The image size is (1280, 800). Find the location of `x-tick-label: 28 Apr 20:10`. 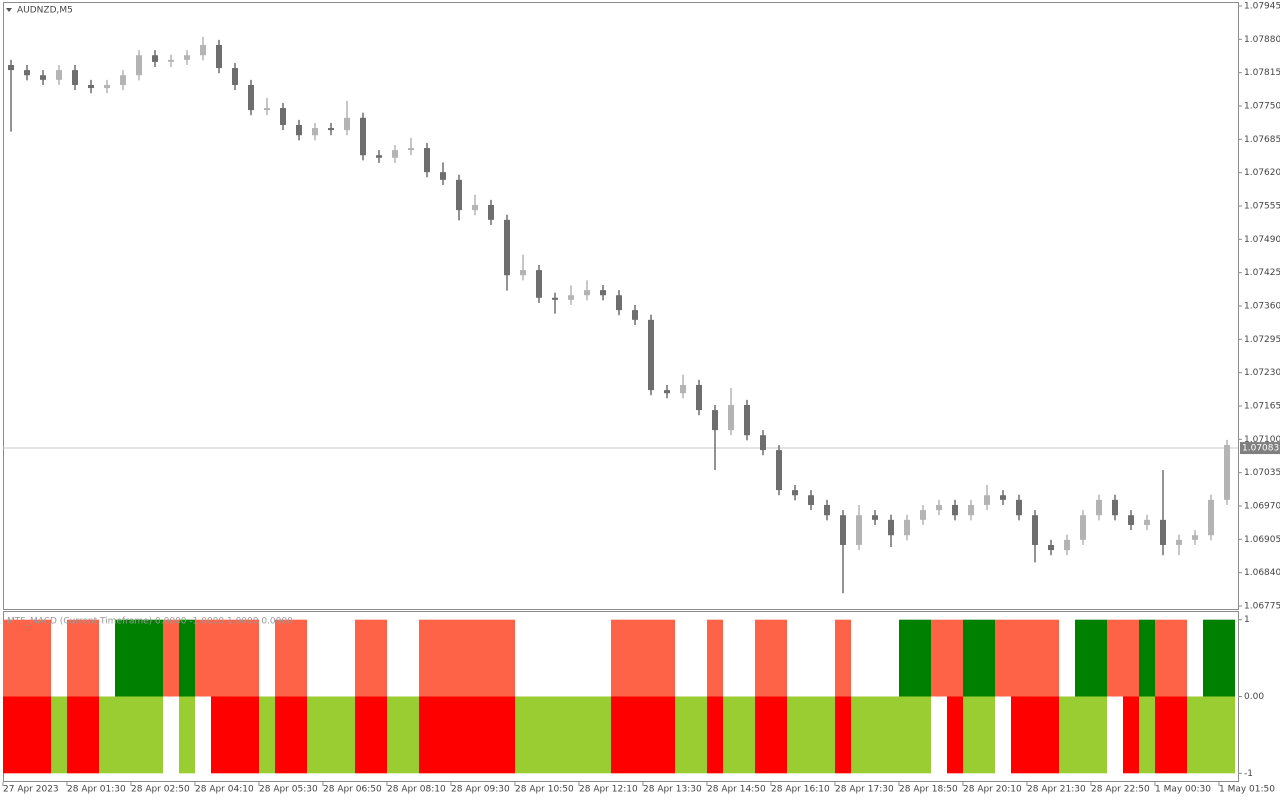

x-tick-label: 28 Apr 20:10 is located at coordinates (992, 790).